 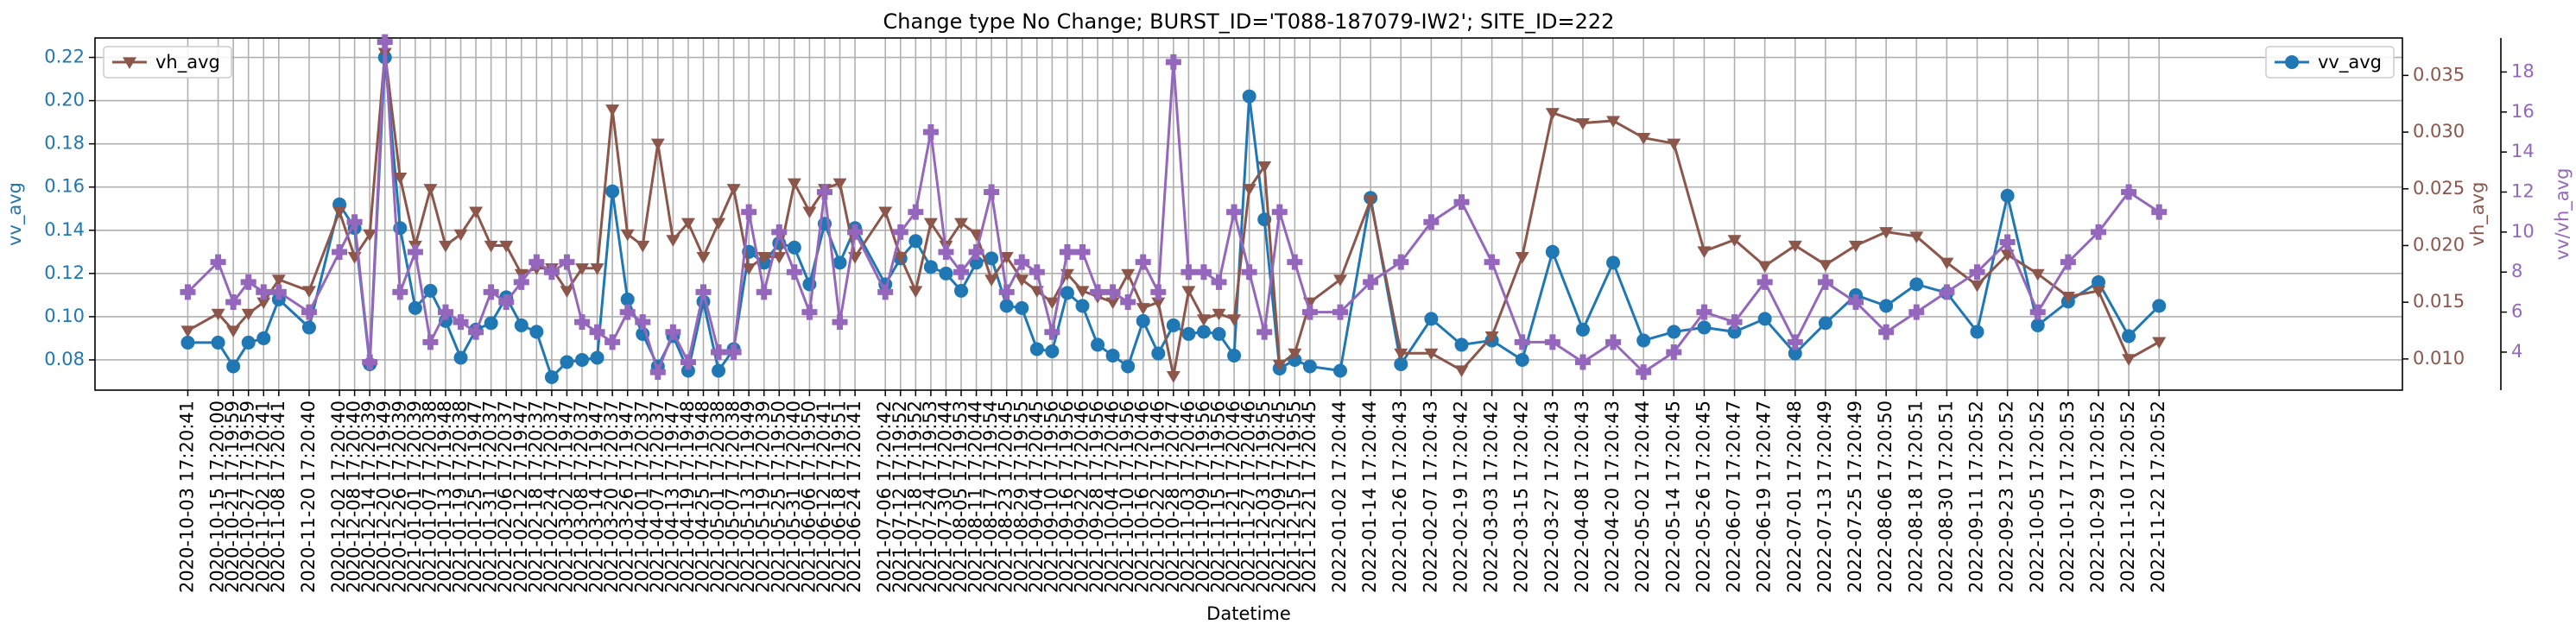 I want to click on x-tick-label: 2021-07-06 17:20:42, so click(x=884, y=496).